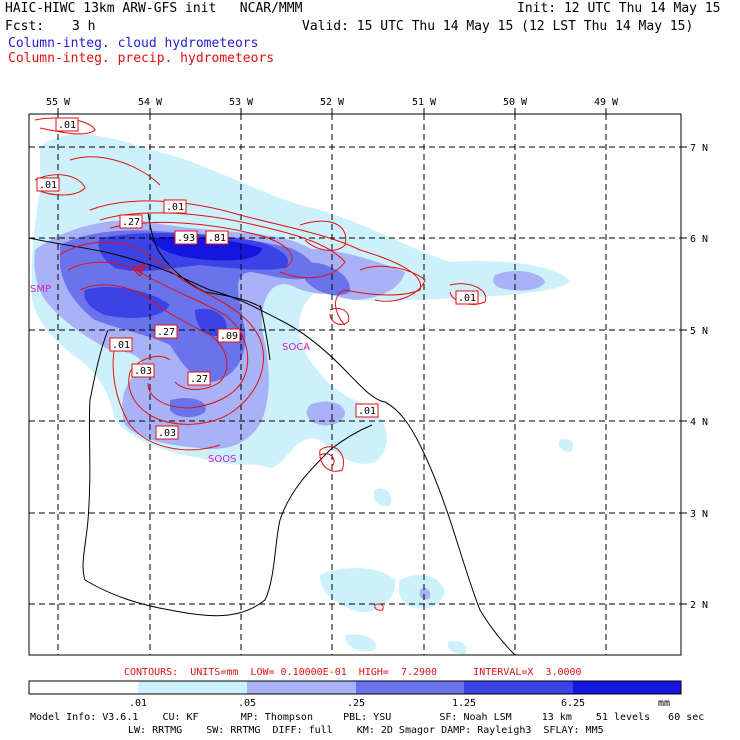 Image resolution: width=740 pixels, height=740 pixels. What do you see at coordinates (133, 43) in the screenshot?
I see `legend-cloud-hydrometeors: Column-integ. cloud hydrometeors` at bounding box center [133, 43].